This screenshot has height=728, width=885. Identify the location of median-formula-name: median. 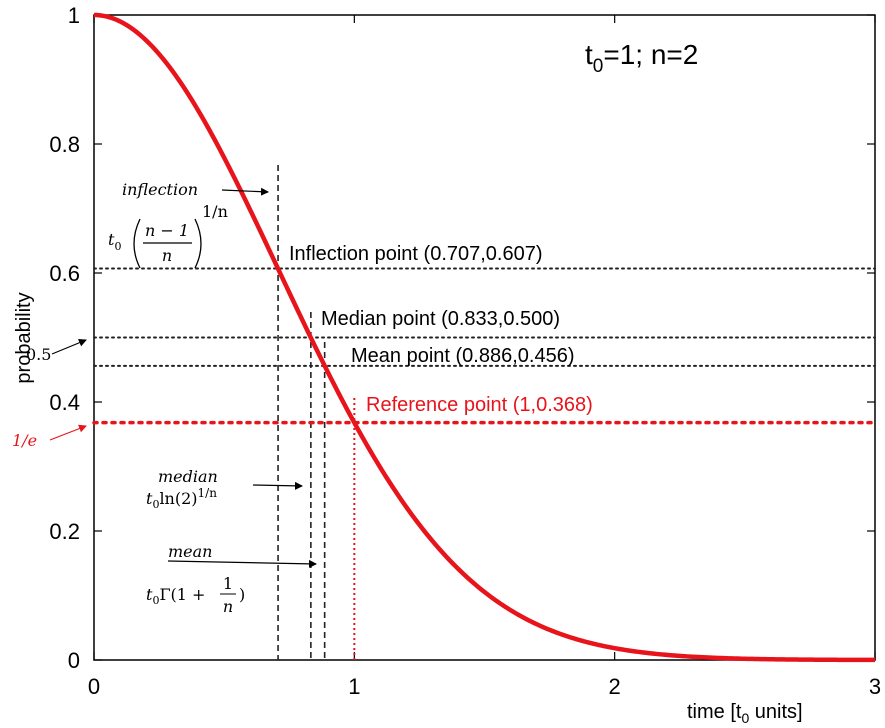
(188, 476).